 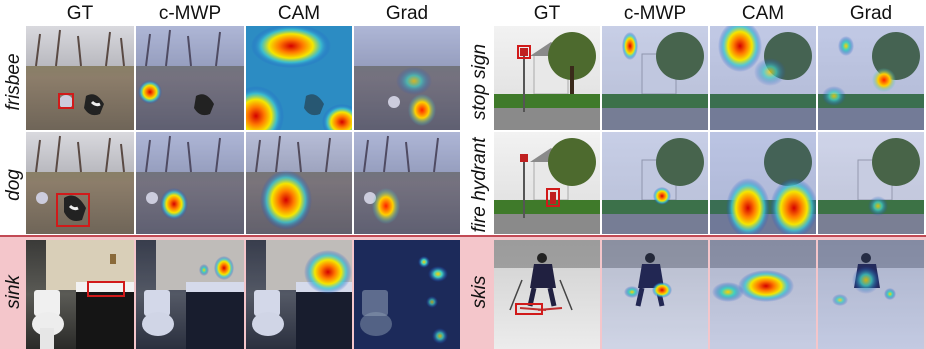 What do you see at coordinates (13, 292) in the screenshot?
I see `row-label-sink: sink` at bounding box center [13, 292].